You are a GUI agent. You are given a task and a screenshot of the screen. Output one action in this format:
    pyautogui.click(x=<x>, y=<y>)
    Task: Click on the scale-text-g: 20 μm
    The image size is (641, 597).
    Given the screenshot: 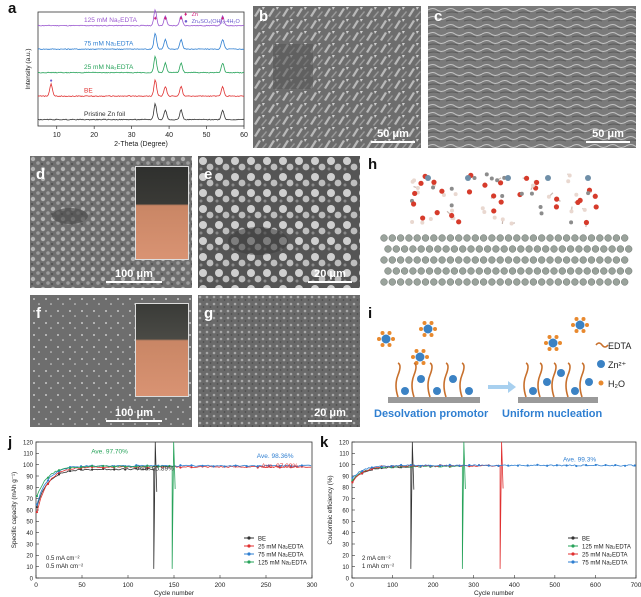 What is the action you would take?
    pyautogui.click(x=330, y=413)
    